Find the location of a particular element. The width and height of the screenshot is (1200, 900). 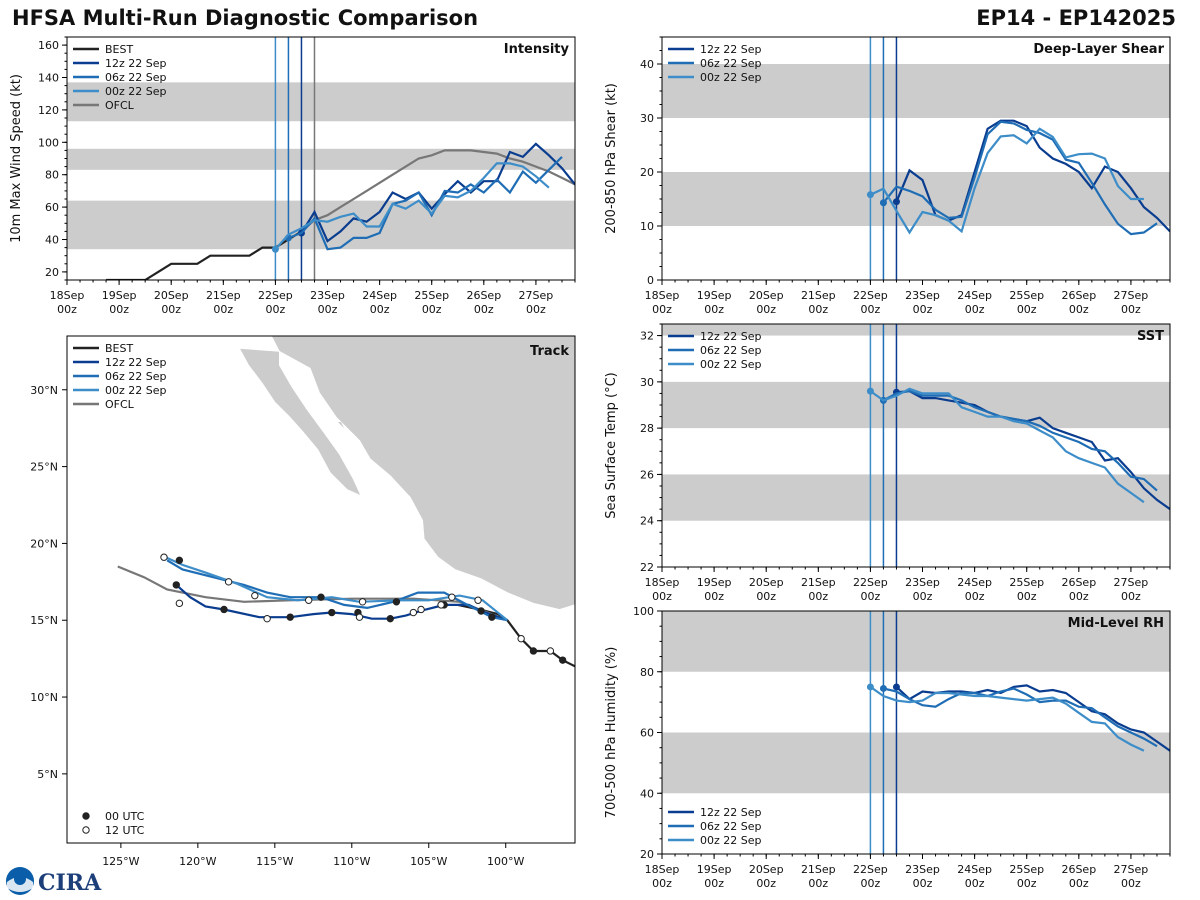

marker-legend-symbol is located at coordinates (86, 816).